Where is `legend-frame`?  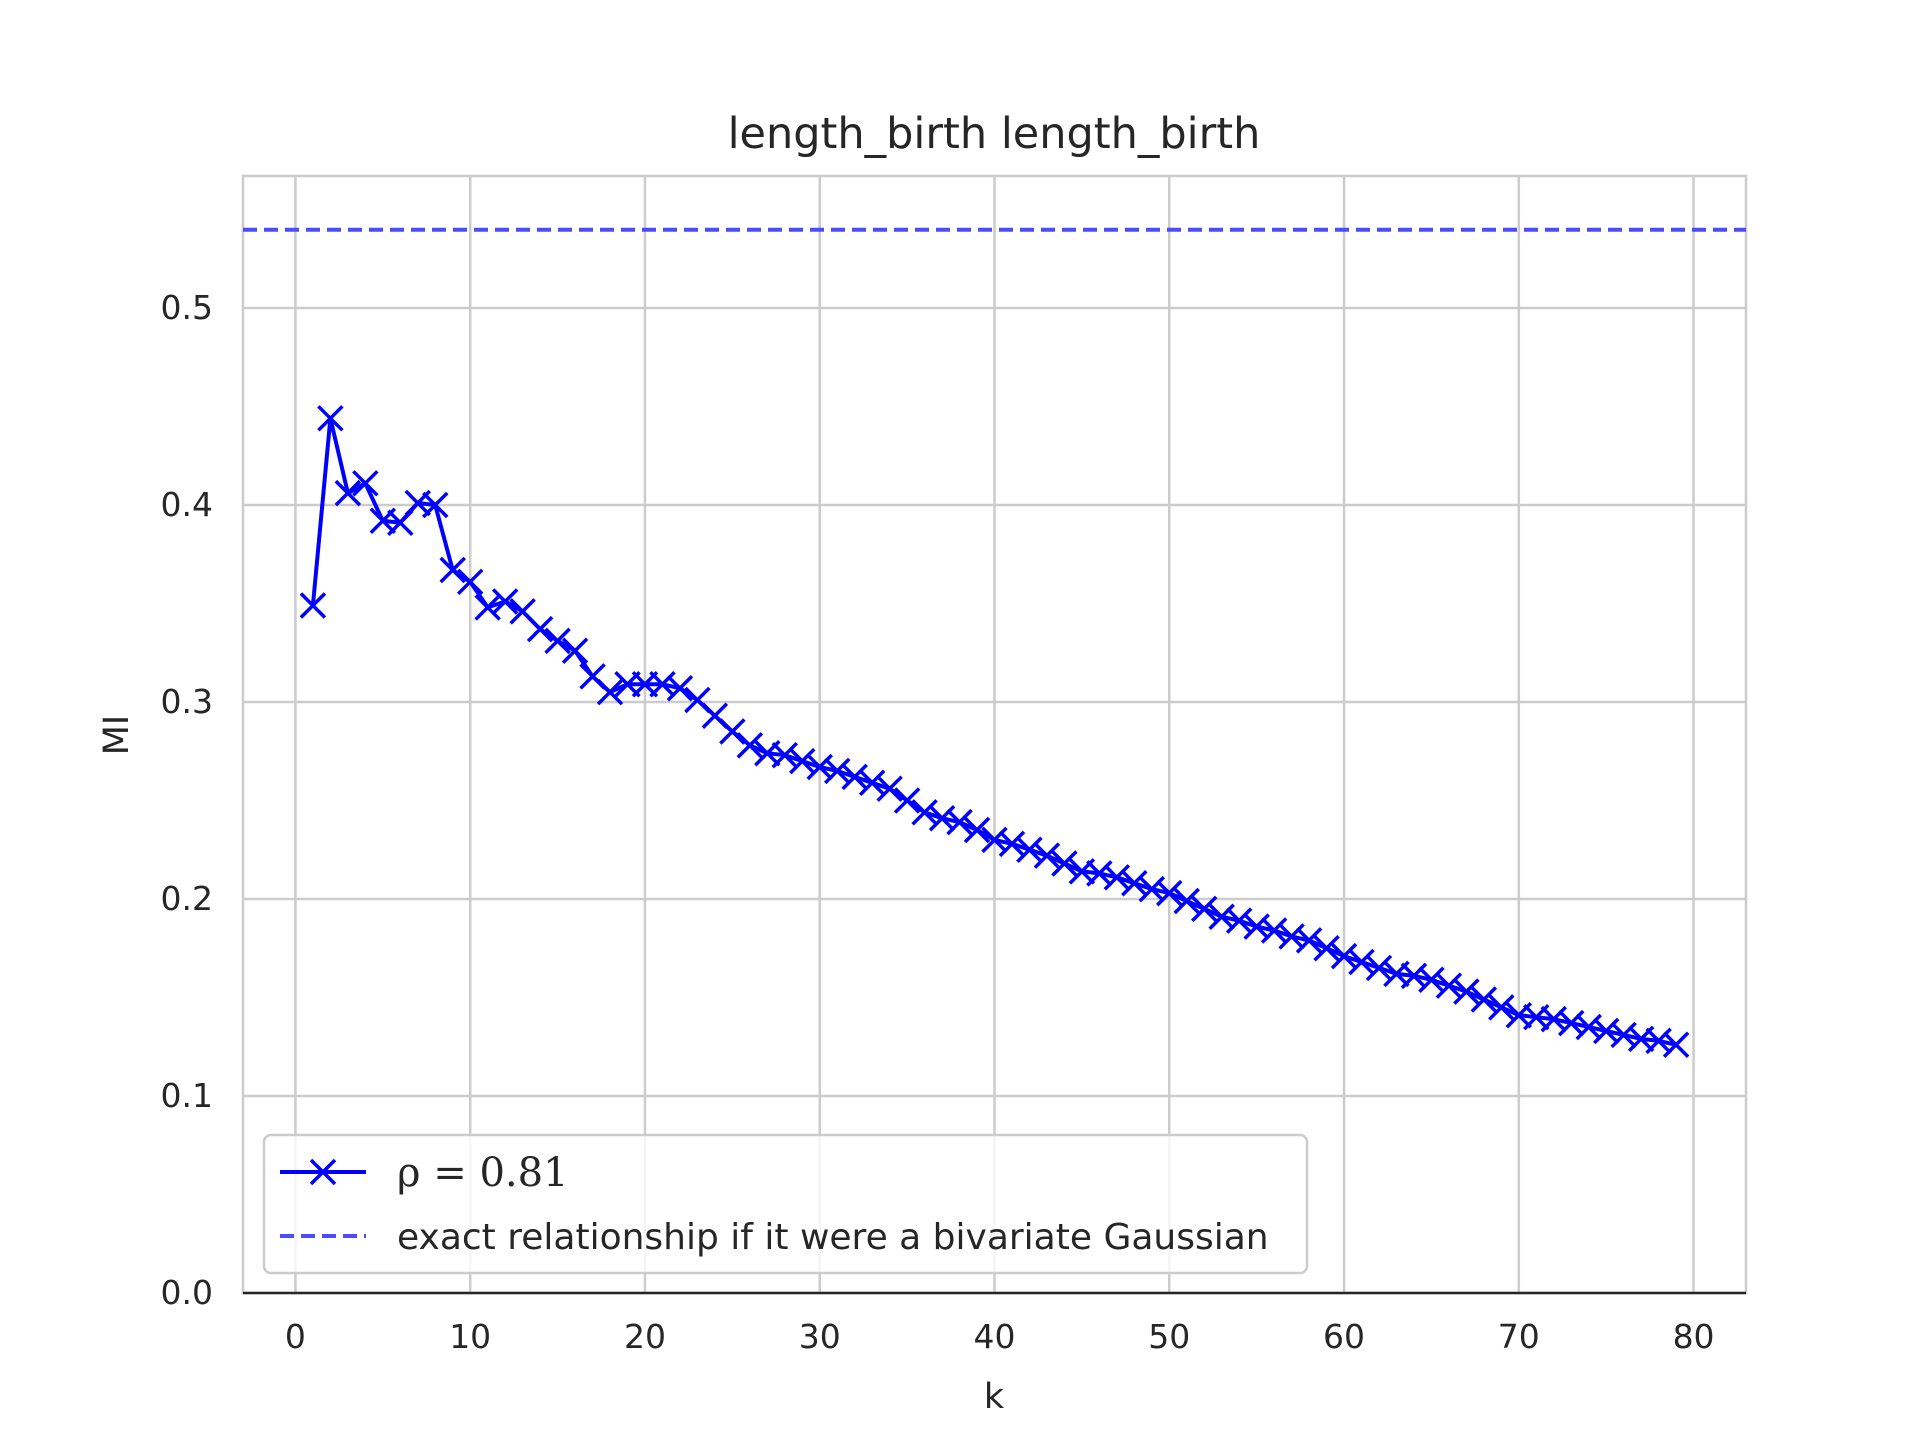
legend-frame is located at coordinates (785, 1204).